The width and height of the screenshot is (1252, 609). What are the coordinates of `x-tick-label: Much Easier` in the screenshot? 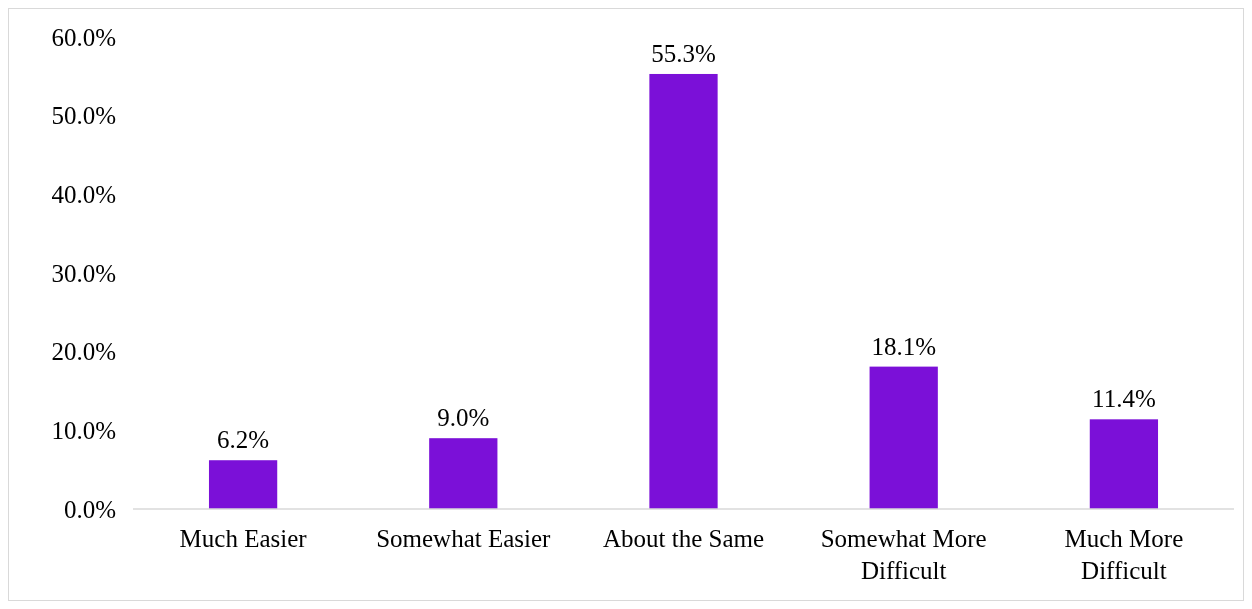 It's located at (243, 538).